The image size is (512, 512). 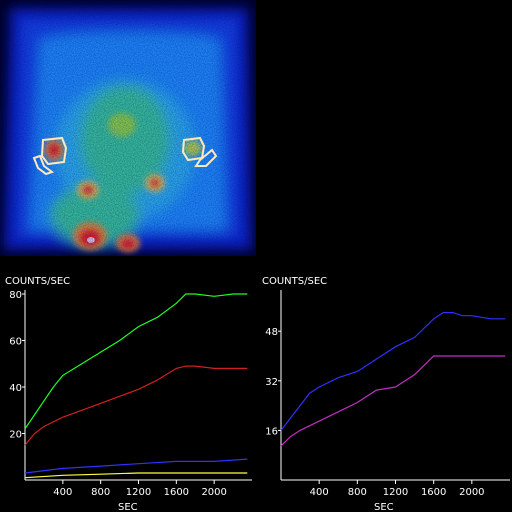 What do you see at coordinates (271, 431) in the screenshot?
I see `y-tick-label: 16` at bounding box center [271, 431].